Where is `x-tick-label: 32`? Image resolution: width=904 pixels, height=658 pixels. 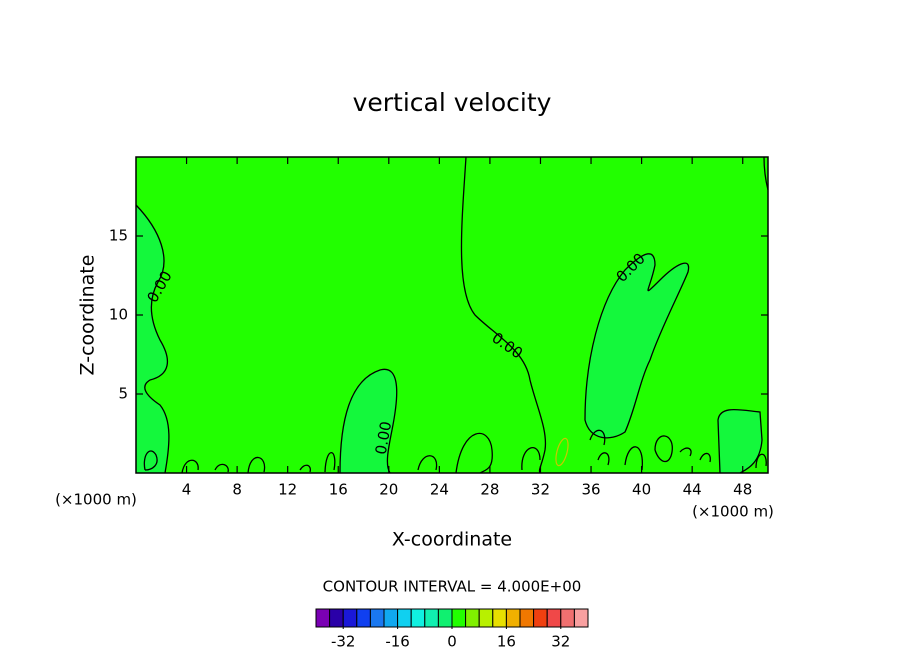
x-tick-label: 32 is located at coordinates (540, 490).